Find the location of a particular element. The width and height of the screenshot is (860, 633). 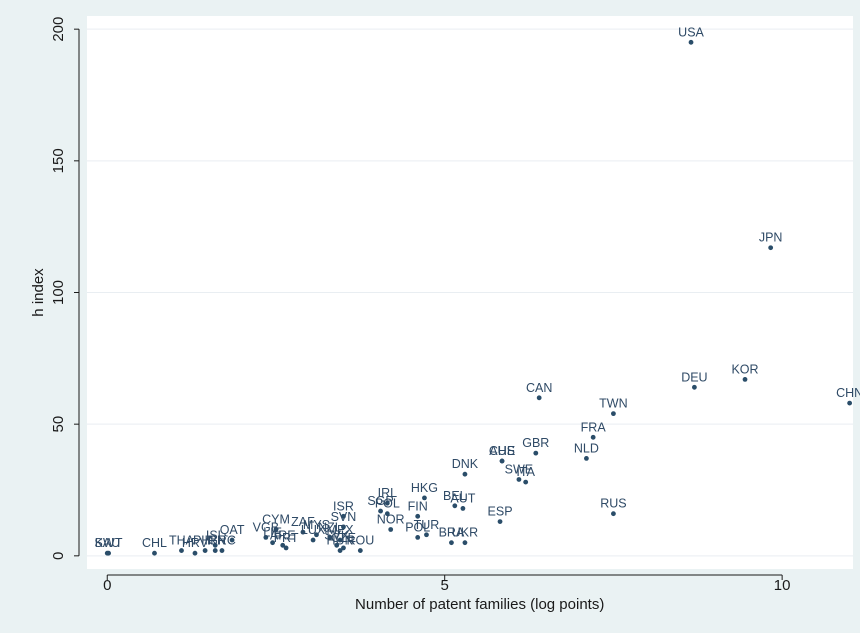

point-label: SAU is located at coordinates (107, 543).